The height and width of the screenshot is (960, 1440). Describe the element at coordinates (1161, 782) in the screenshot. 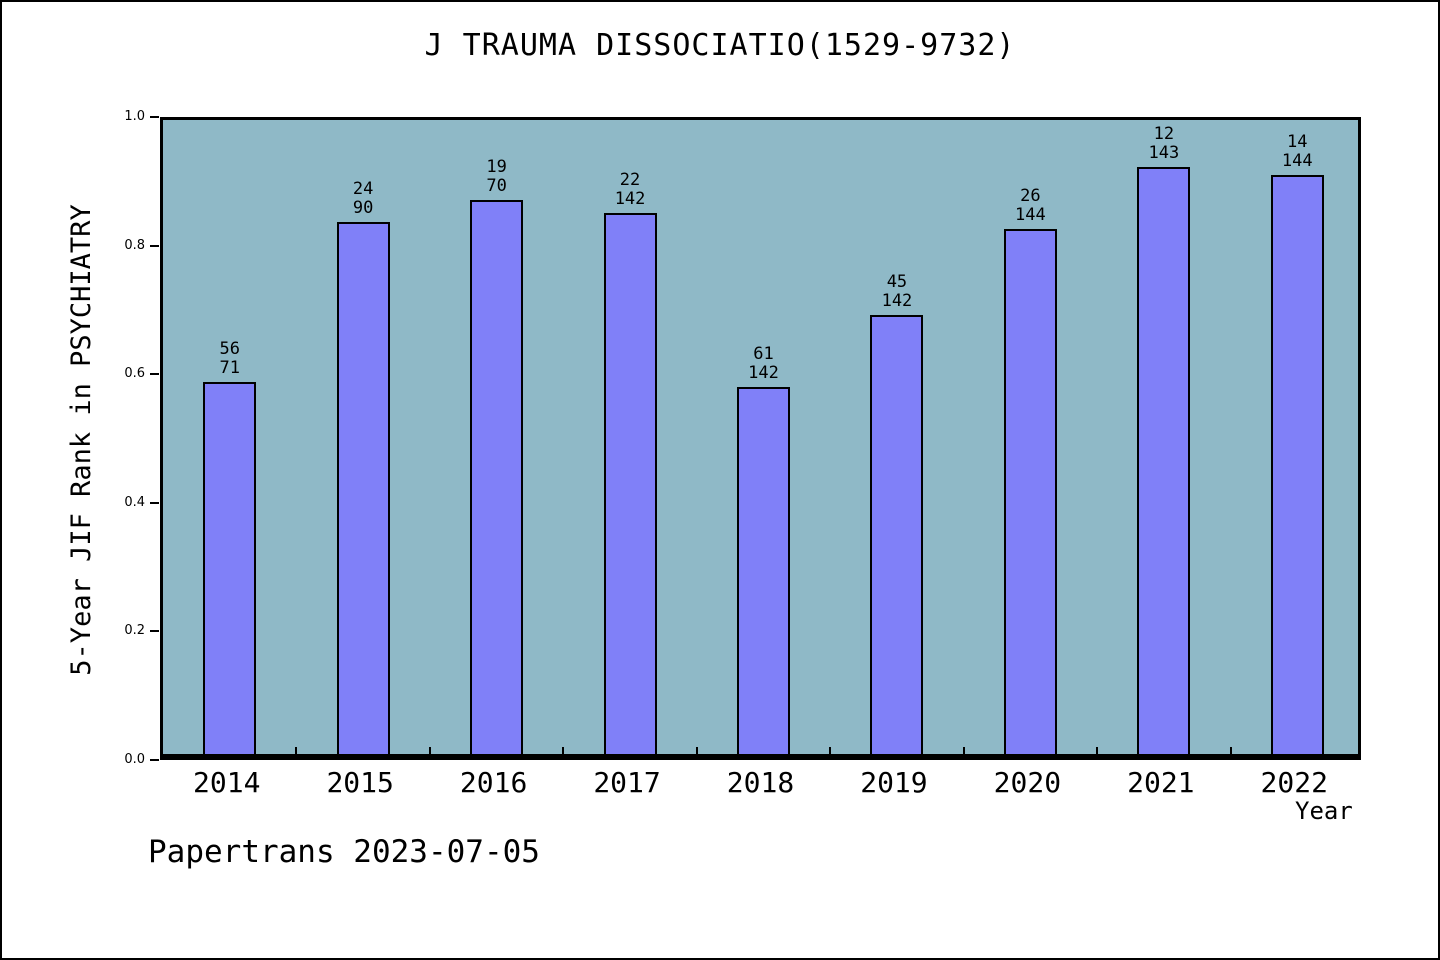

I see `x-tick-label-2021: 2021` at that location.